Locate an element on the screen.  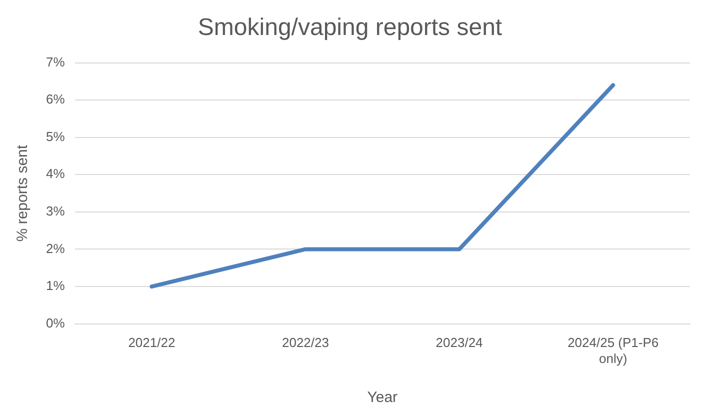
x-tick-label: 2022/23 is located at coordinates (305, 342).